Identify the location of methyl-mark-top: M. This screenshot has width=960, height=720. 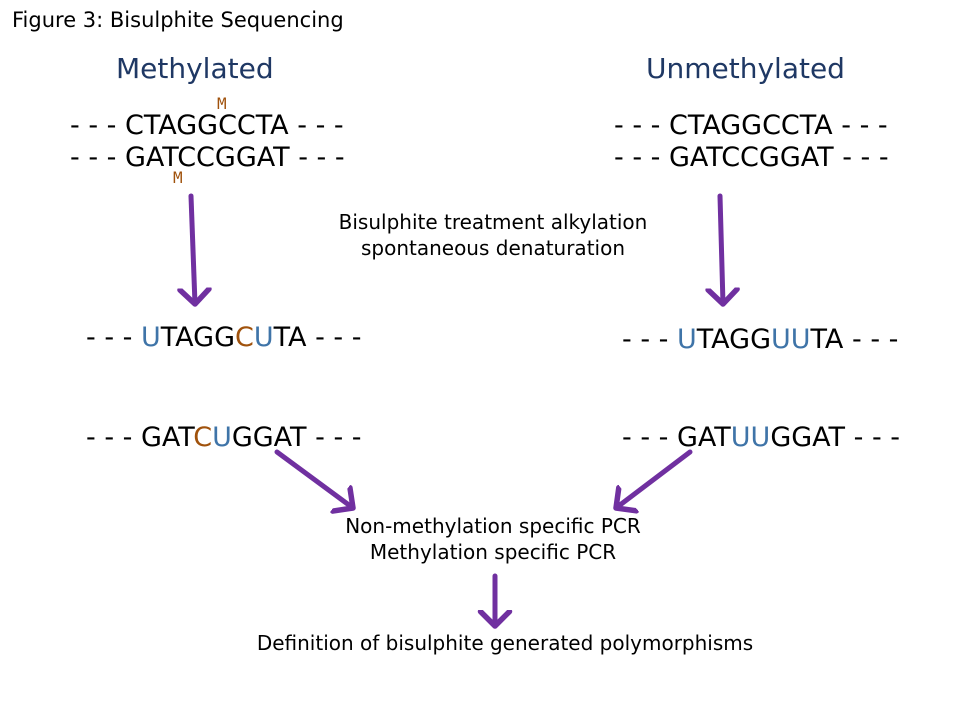
(222, 103).